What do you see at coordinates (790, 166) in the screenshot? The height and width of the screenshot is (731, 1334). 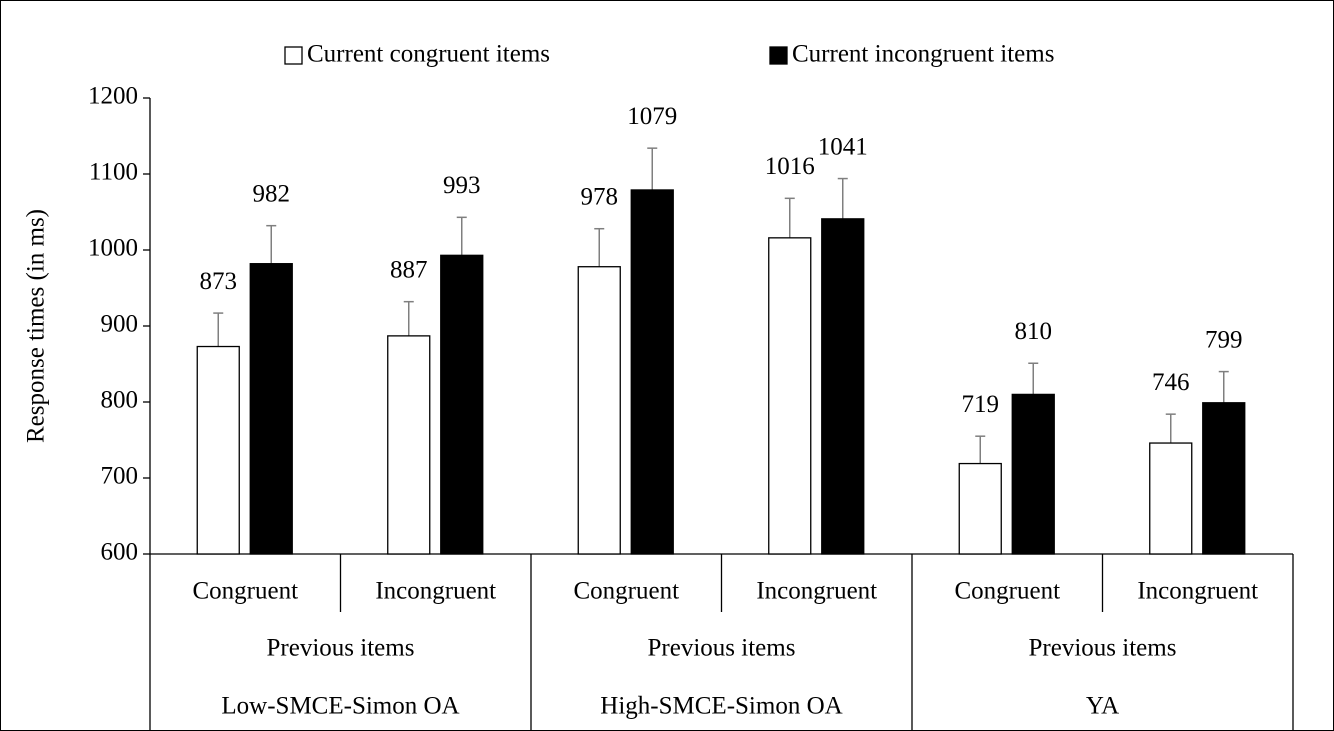 I see `value-label: 1016` at bounding box center [790, 166].